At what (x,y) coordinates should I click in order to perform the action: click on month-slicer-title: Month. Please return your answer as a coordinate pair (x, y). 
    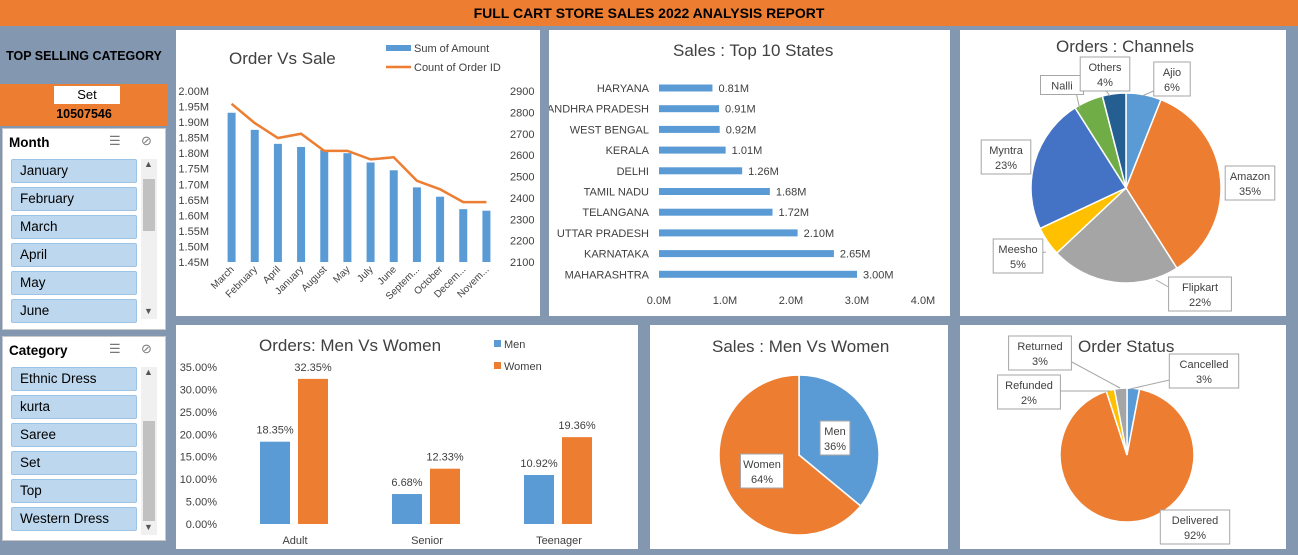
    Looking at the image, I should click on (29, 142).